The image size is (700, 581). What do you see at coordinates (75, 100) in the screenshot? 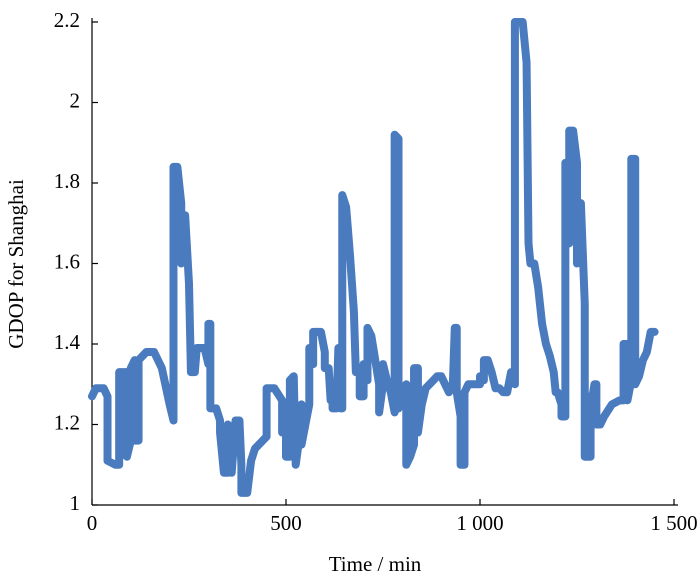
I see `y-tick-label: 2` at bounding box center [75, 100].